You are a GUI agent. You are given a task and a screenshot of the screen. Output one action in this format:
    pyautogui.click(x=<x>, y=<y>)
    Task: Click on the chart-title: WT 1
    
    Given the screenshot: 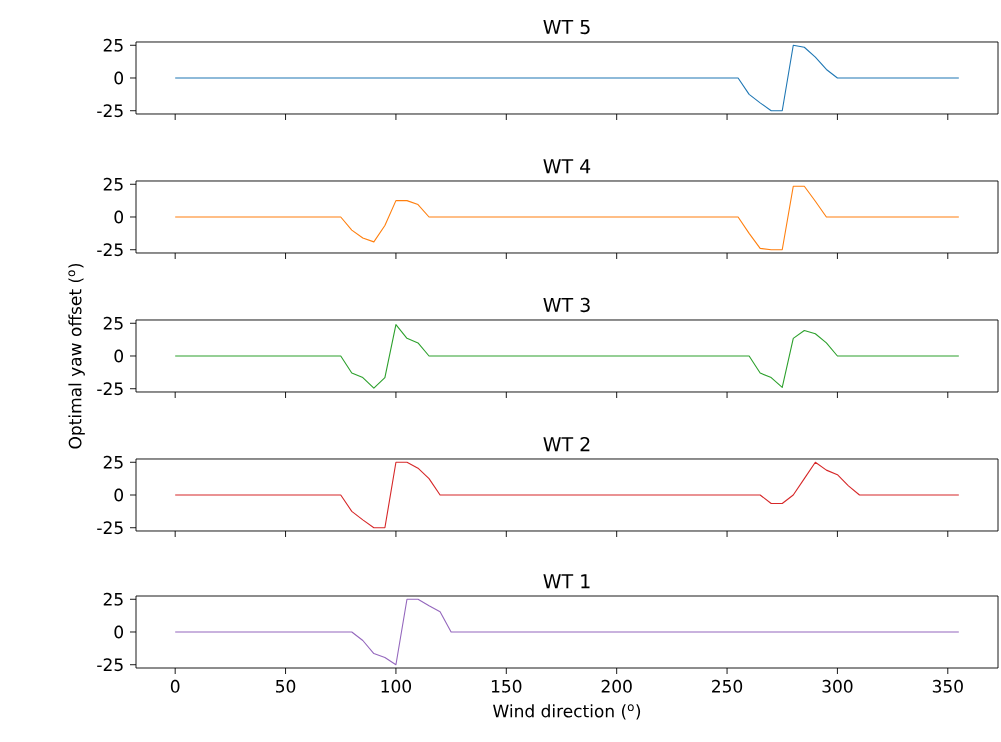 What is the action you would take?
    pyautogui.click(x=566, y=581)
    